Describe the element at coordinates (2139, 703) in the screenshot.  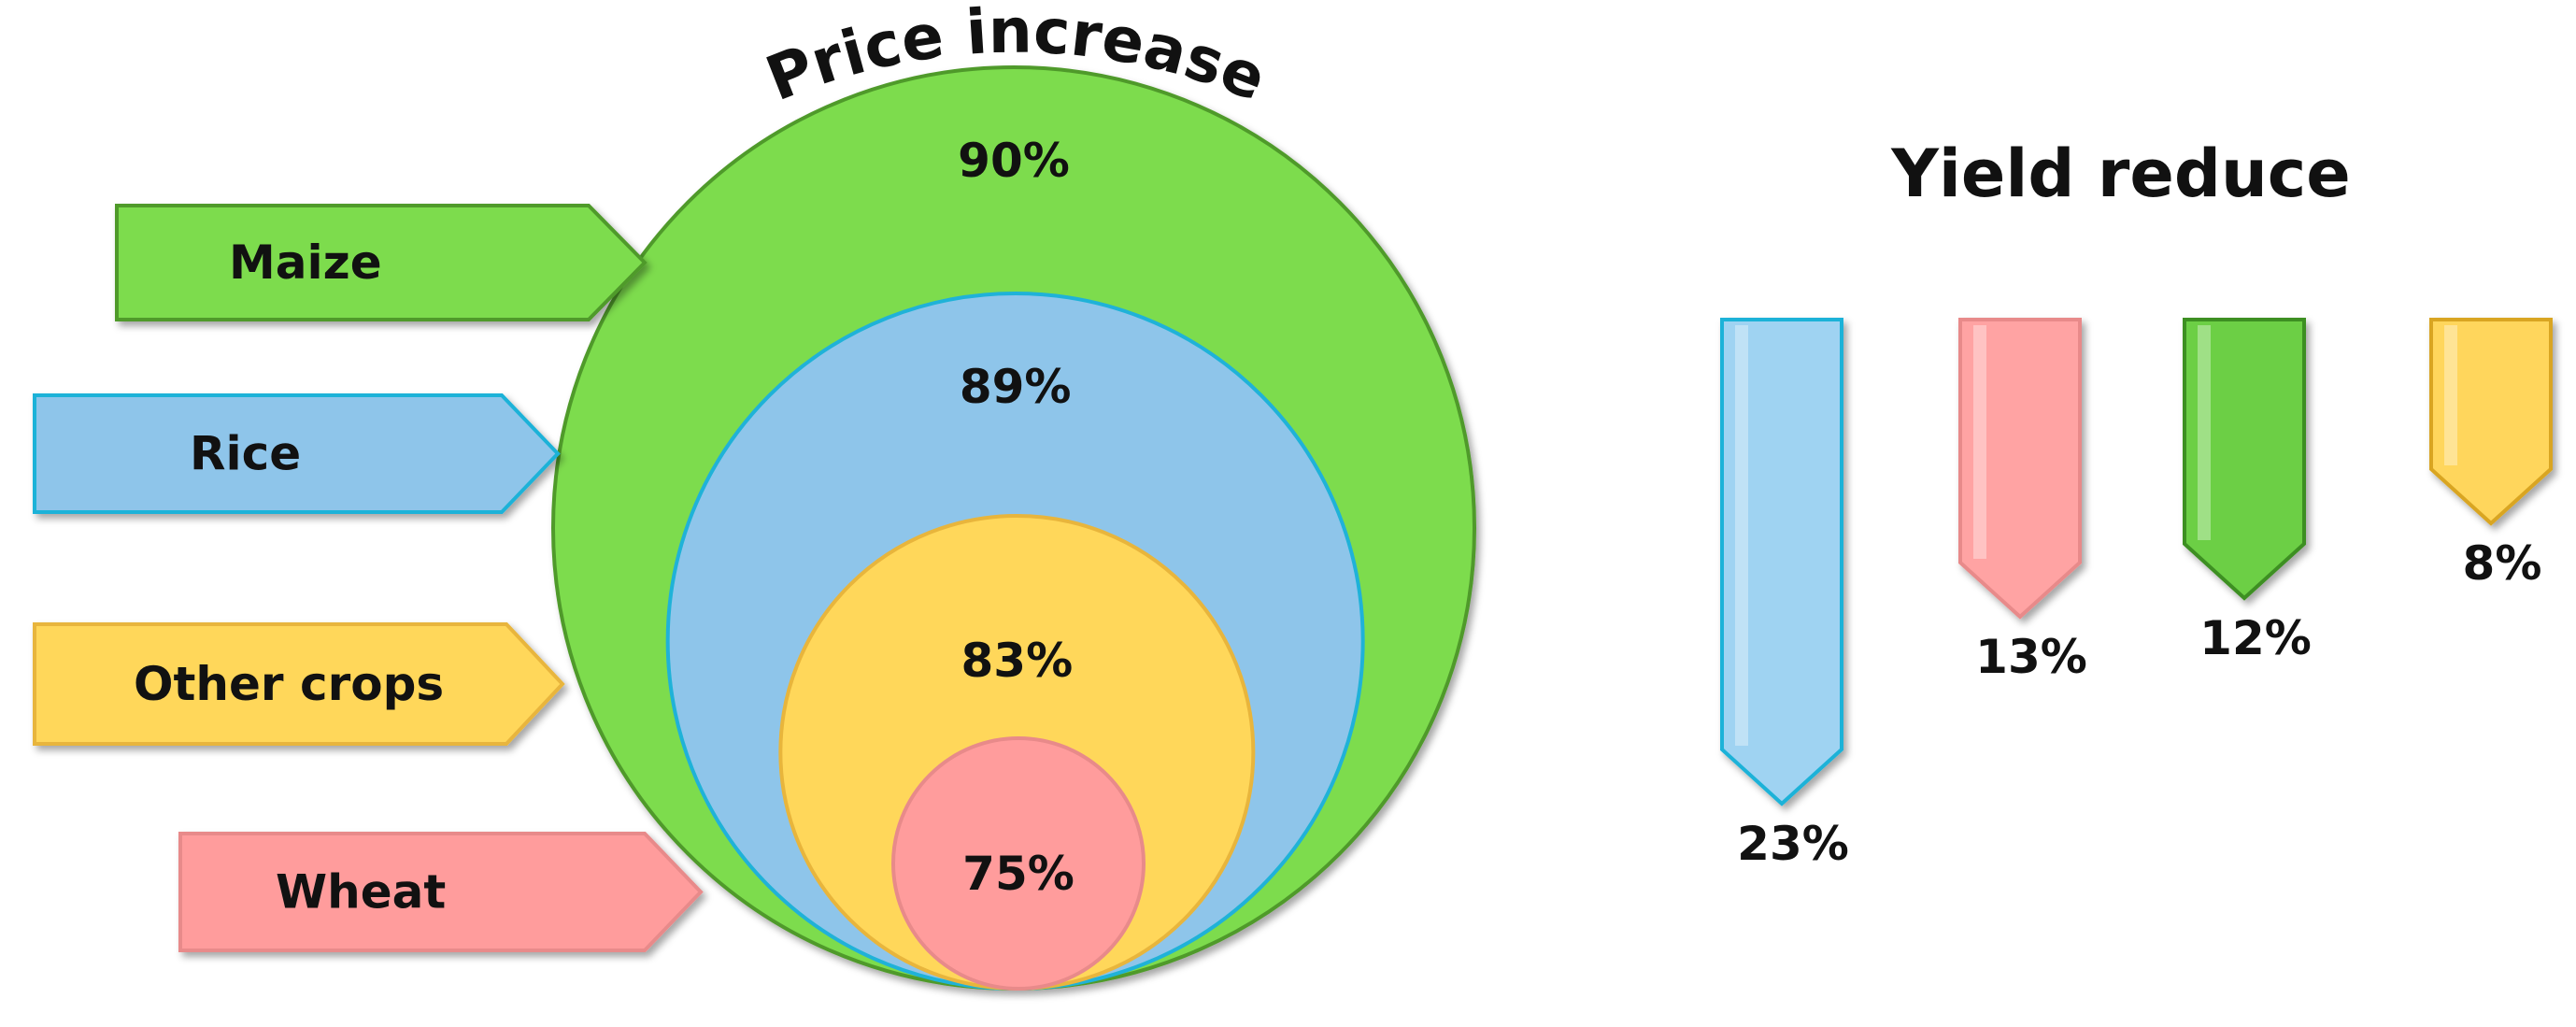
I see `yield-reduce-value-labels: 23% 13% 12% 8%` at that location.